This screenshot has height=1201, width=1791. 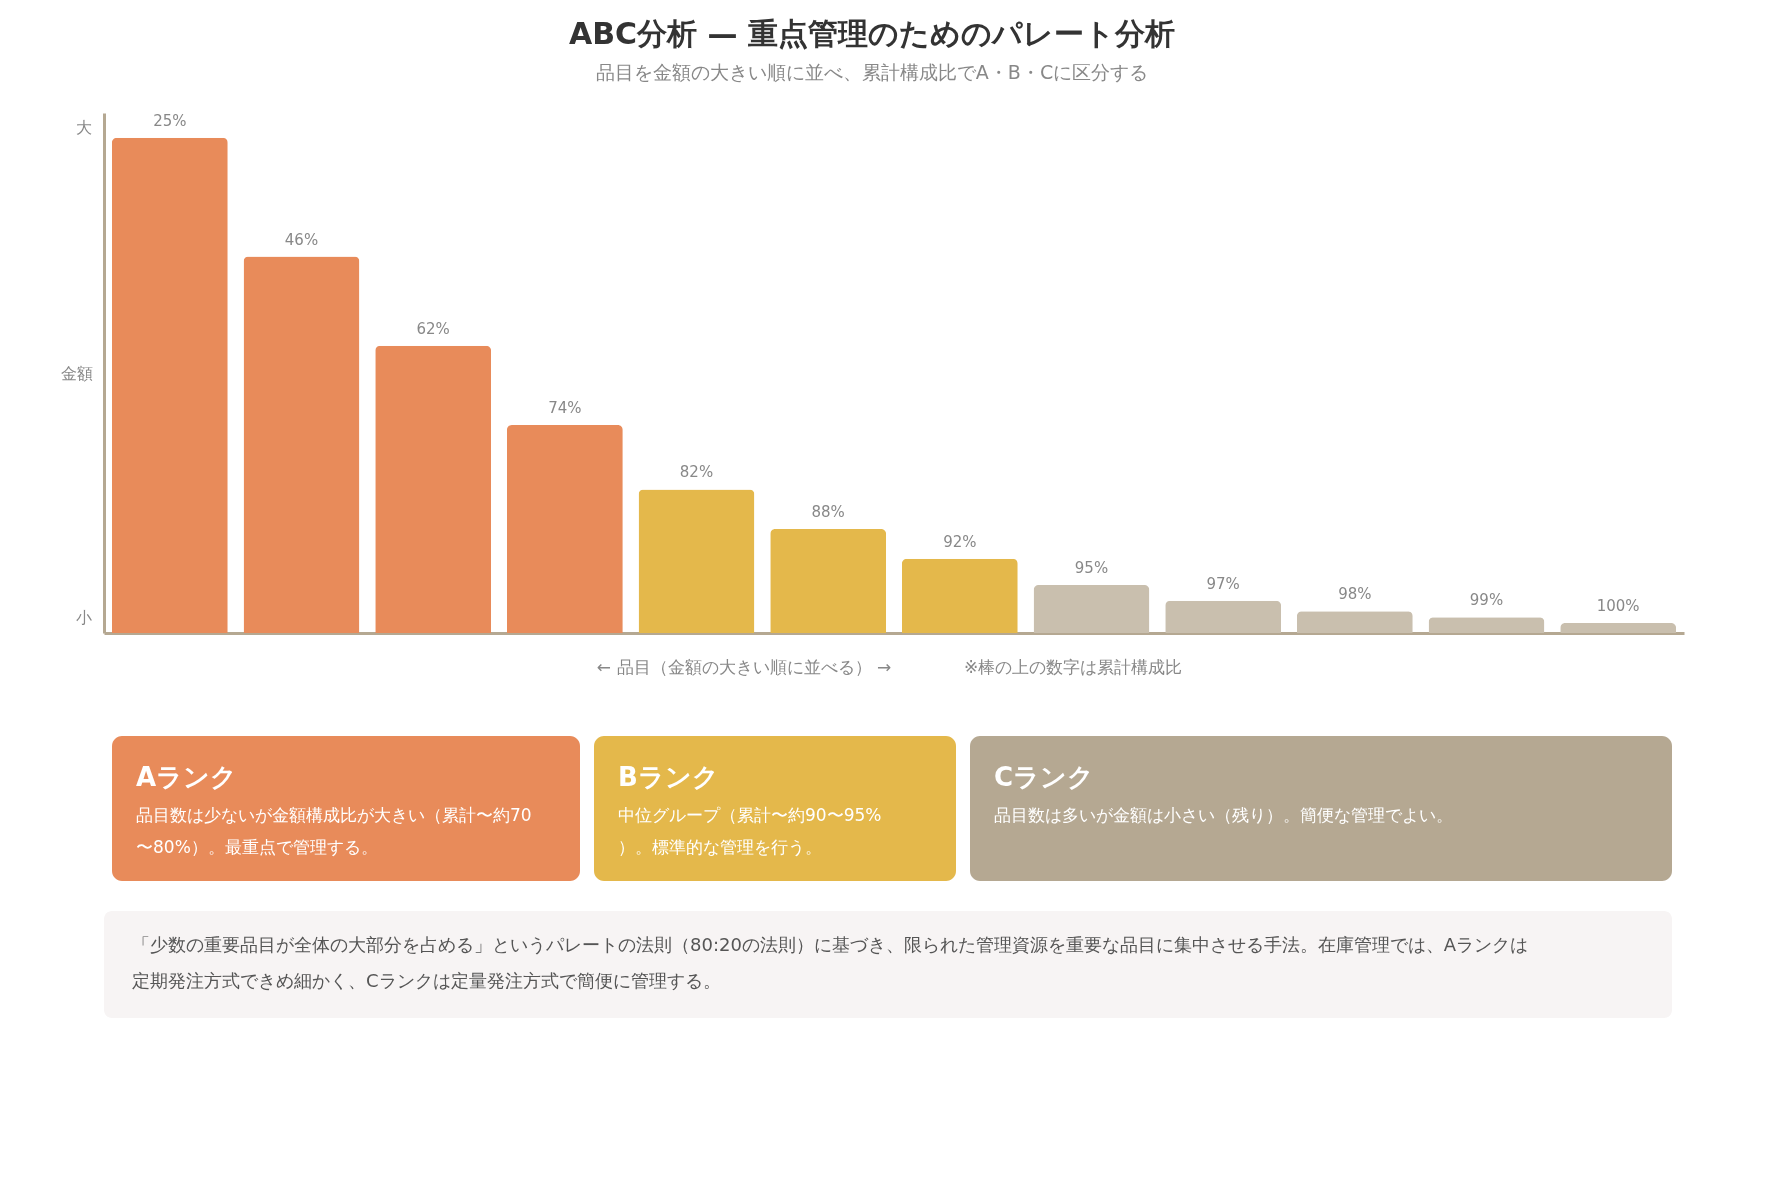 I want to click on annotation: 74%, so click(x=565, y=408).